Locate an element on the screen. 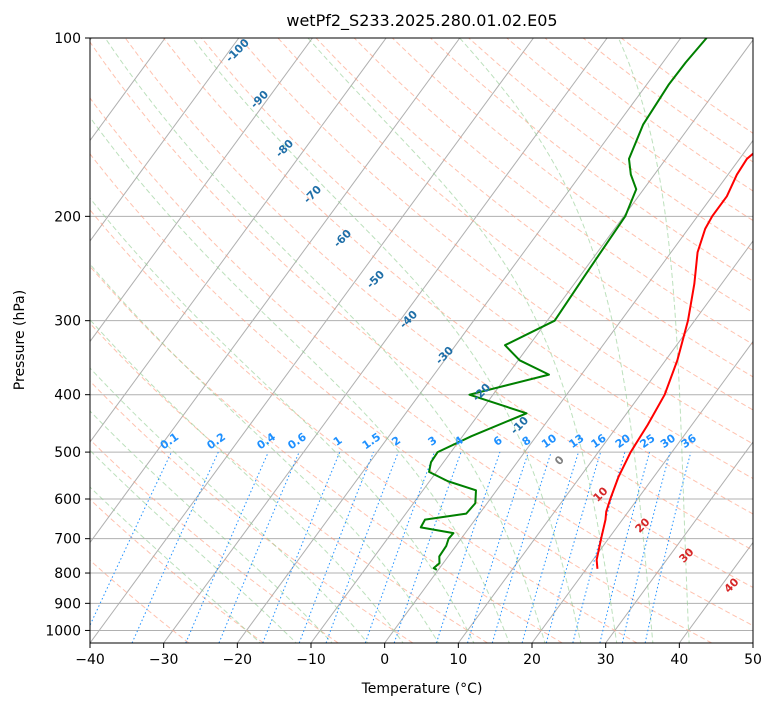 The image size is (775, 708). mixing-ratio-label: 0.1 is located at coordinates (169, 441).